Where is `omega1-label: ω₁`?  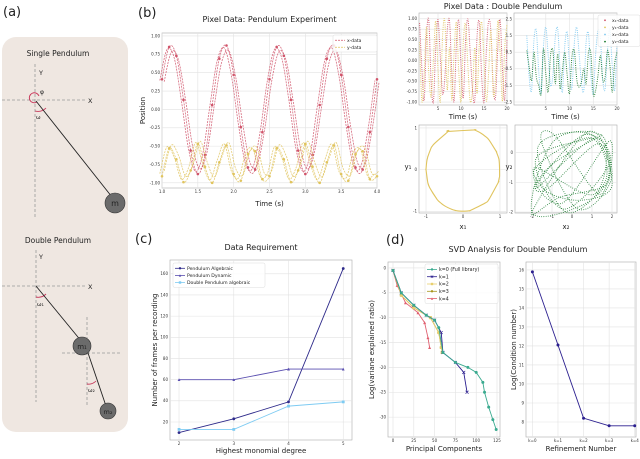
omega1-label: ω₁ is located at coordinates (40, 305).